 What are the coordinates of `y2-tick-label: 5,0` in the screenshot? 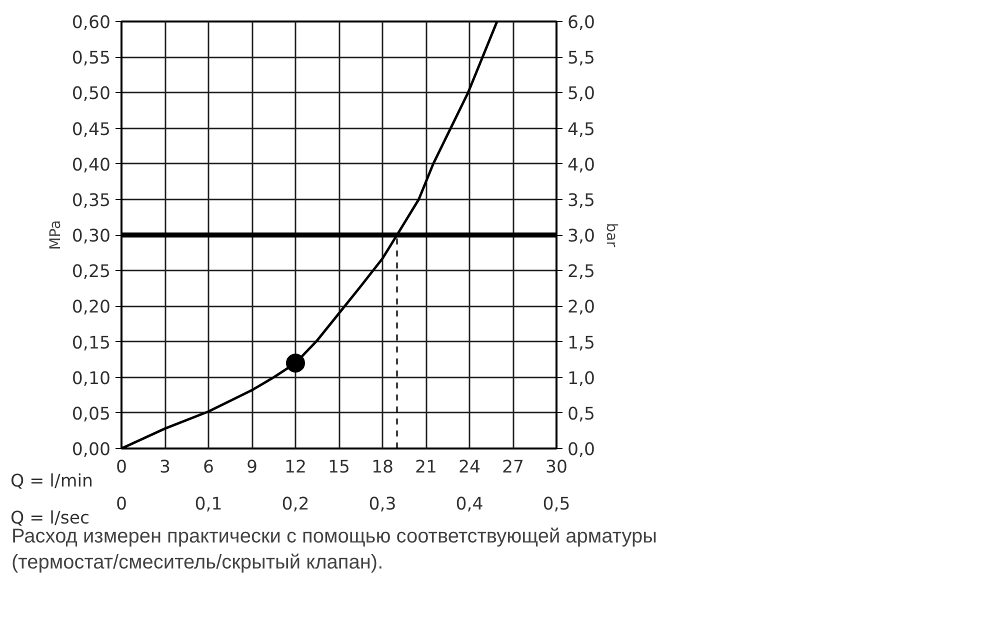 It's located at (582, 94).